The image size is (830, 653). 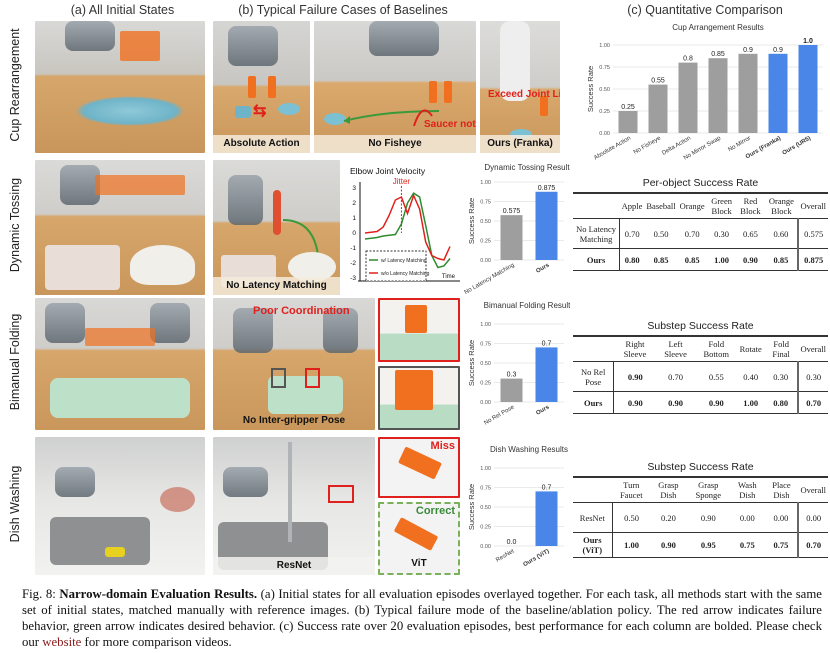 What do you see at coordinates (485, 403) in the screenshot?
I see `y-tick-label: 0.00` at bounding box center [485, 403].